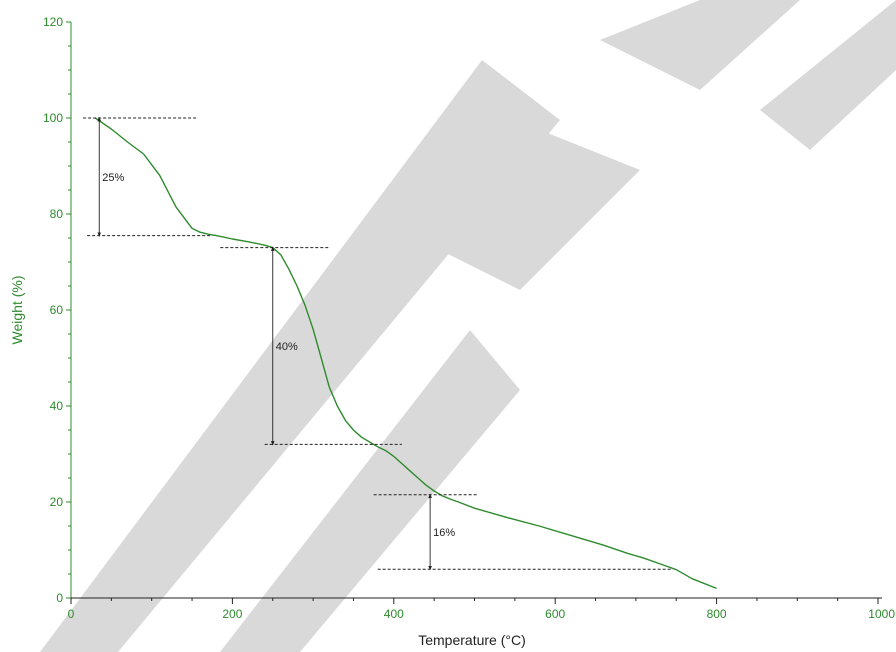 The image size is (896, 652). What do you see at coordinates (394, 614) in the screenshot?
I see `x-tick-label: 400` at bounding box center [394, 614].